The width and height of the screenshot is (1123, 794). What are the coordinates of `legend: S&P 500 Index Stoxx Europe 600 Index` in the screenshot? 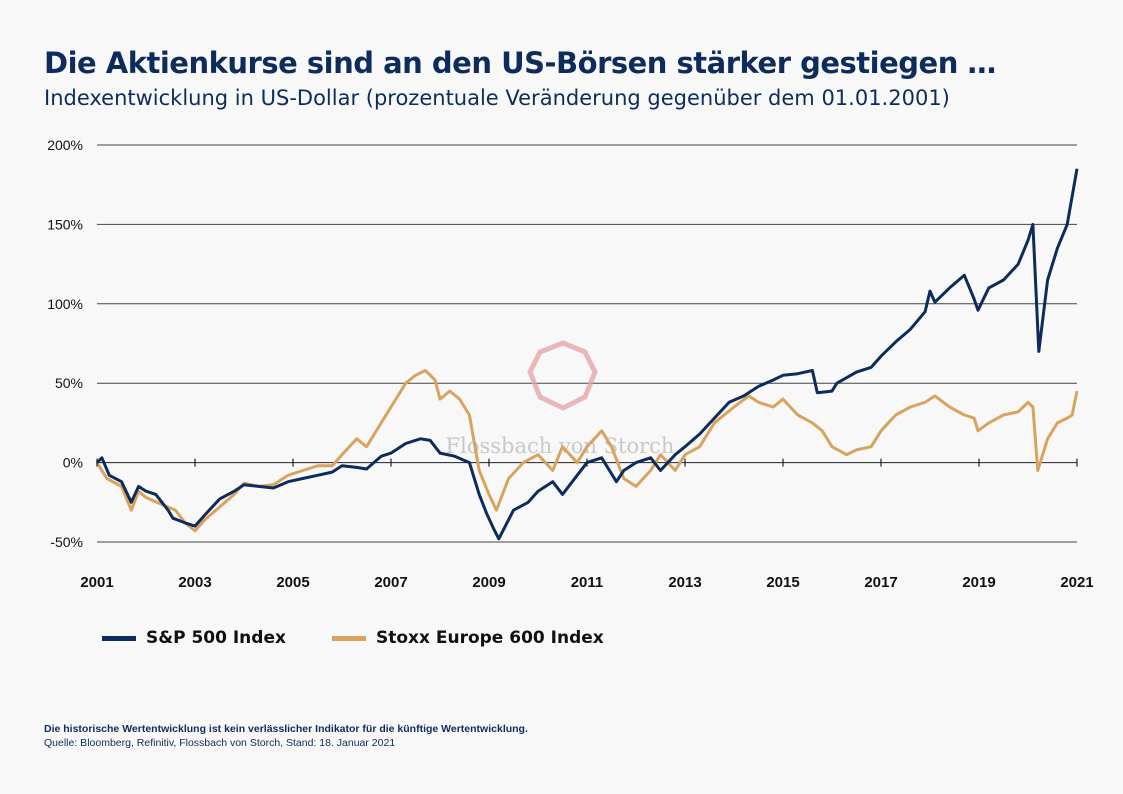 It's located at (376, 638).